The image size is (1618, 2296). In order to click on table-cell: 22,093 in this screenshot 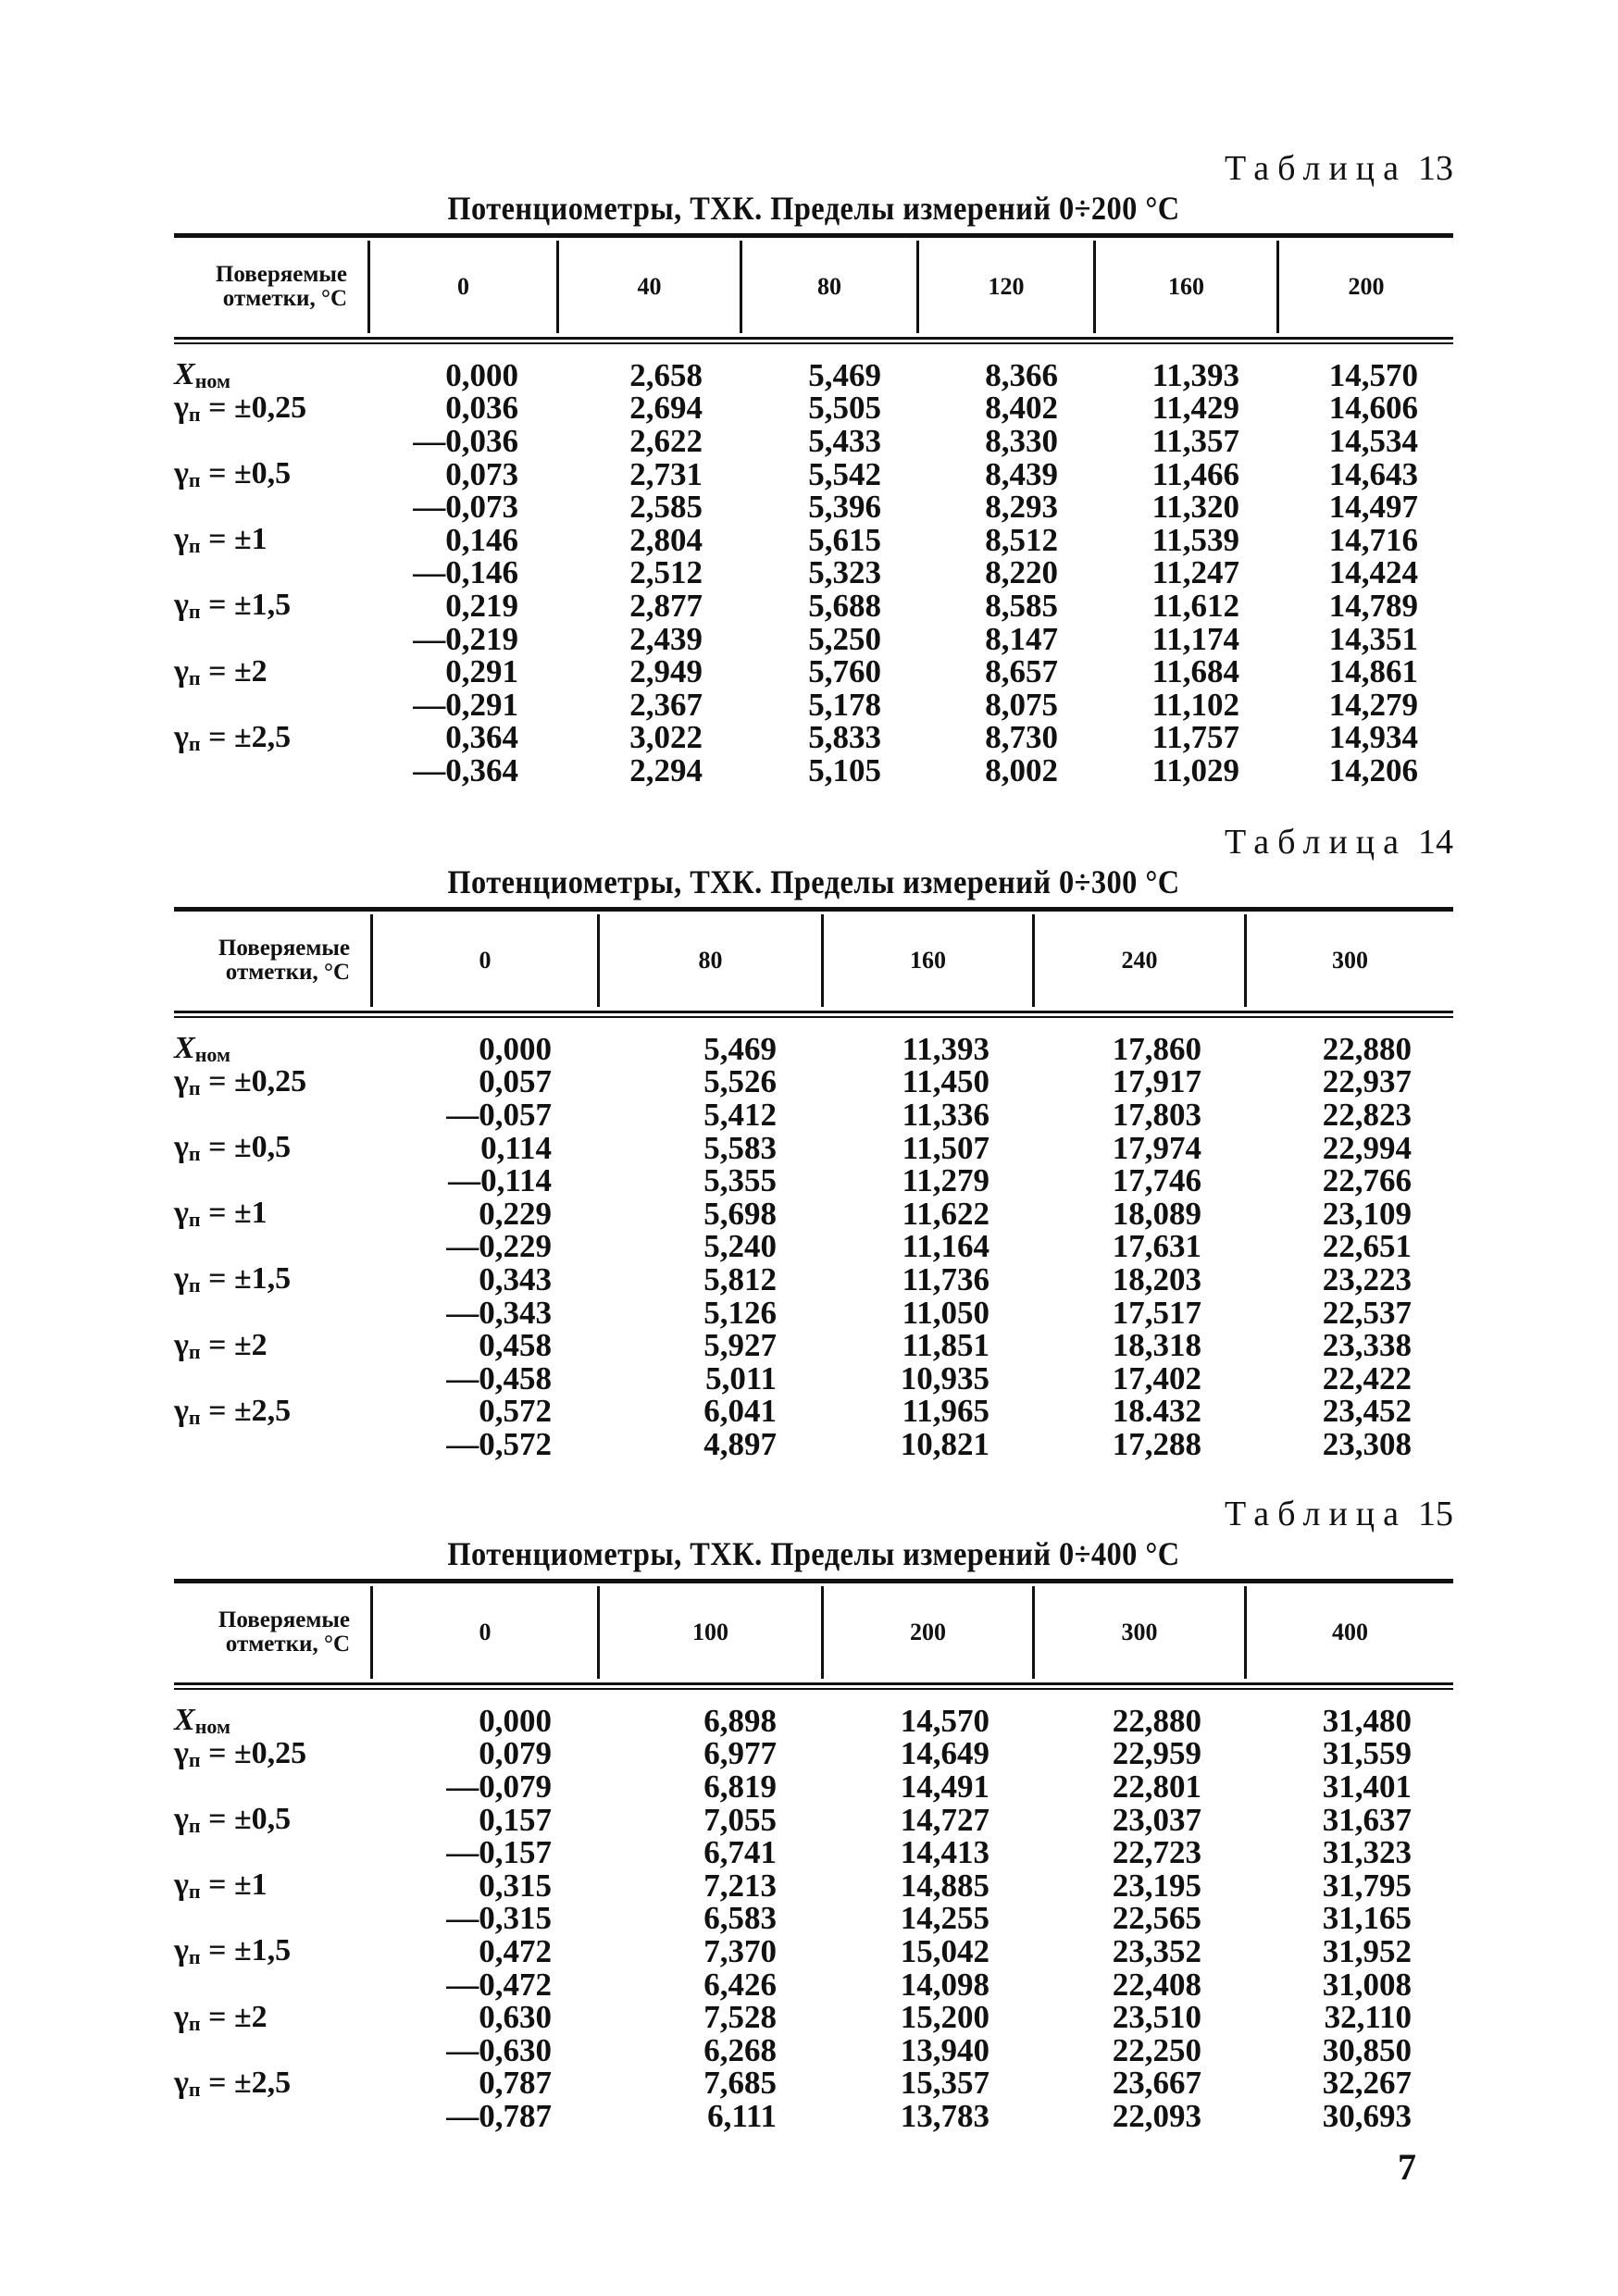, I will do `click(1156, 2116)`.